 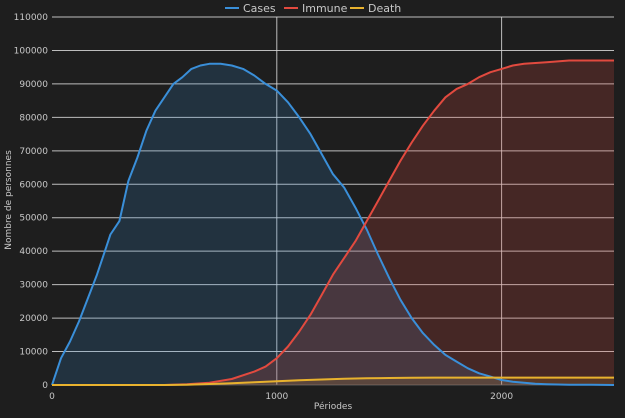 What do you see at coordinates (33, 219) in the screenshot?
I see `y-tick-label: 50000` at bounding box center [33, 219].